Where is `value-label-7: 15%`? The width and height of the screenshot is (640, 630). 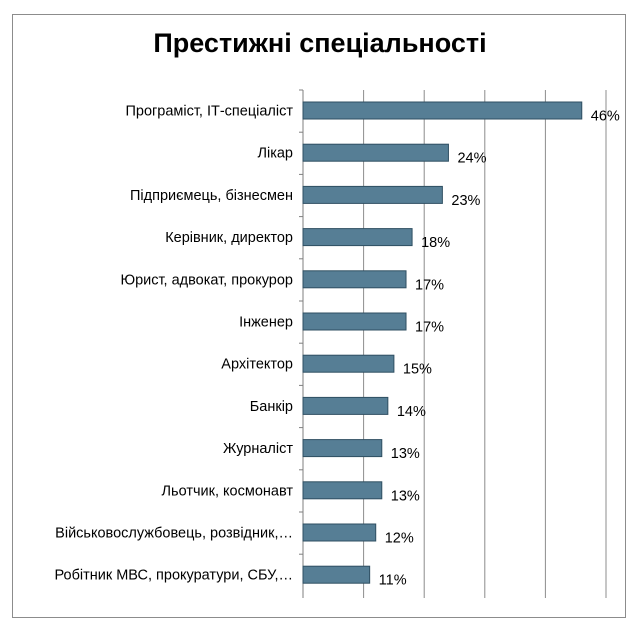
value-label-7: 15% is located at coordinates (417, 370).